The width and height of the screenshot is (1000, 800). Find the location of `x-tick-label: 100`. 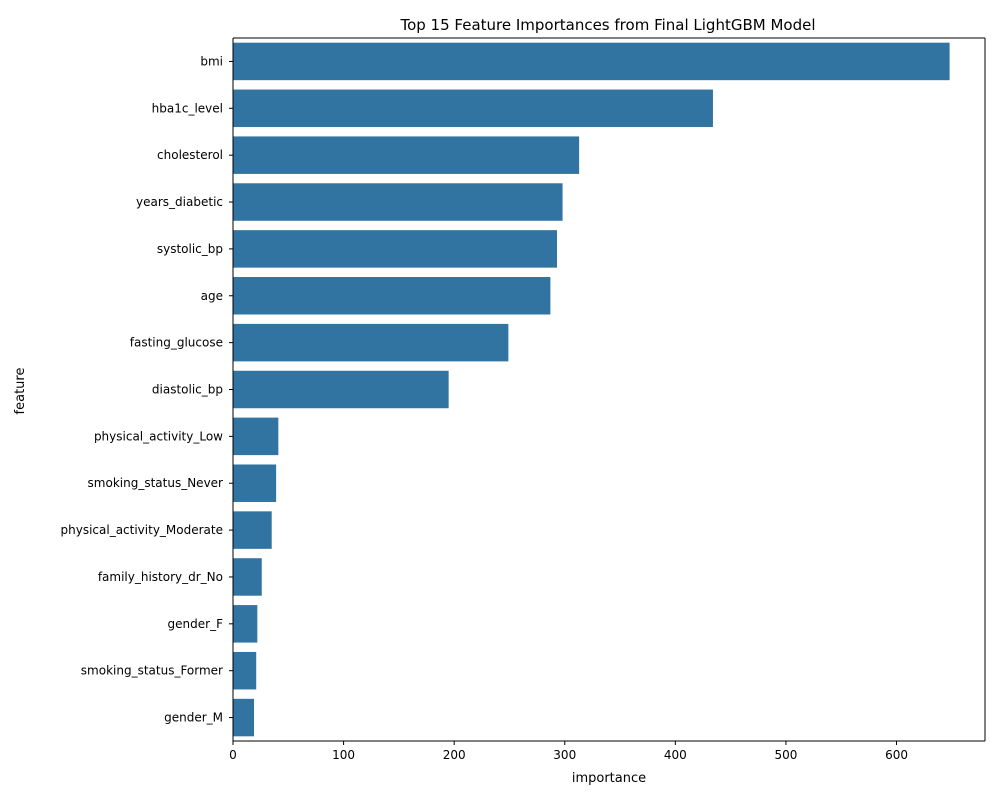

x-tick-label: 100 is located at coordinates (343, 755).